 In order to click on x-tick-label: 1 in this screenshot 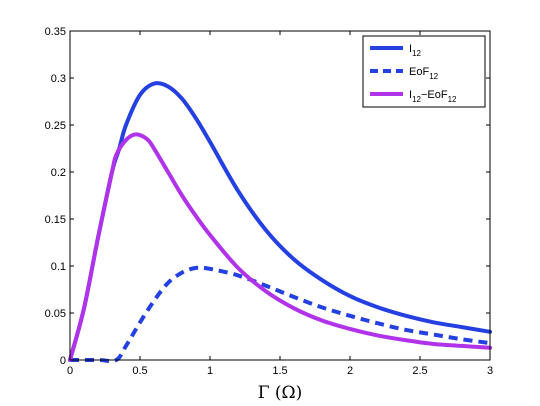, I will do `click(210, 371)`.